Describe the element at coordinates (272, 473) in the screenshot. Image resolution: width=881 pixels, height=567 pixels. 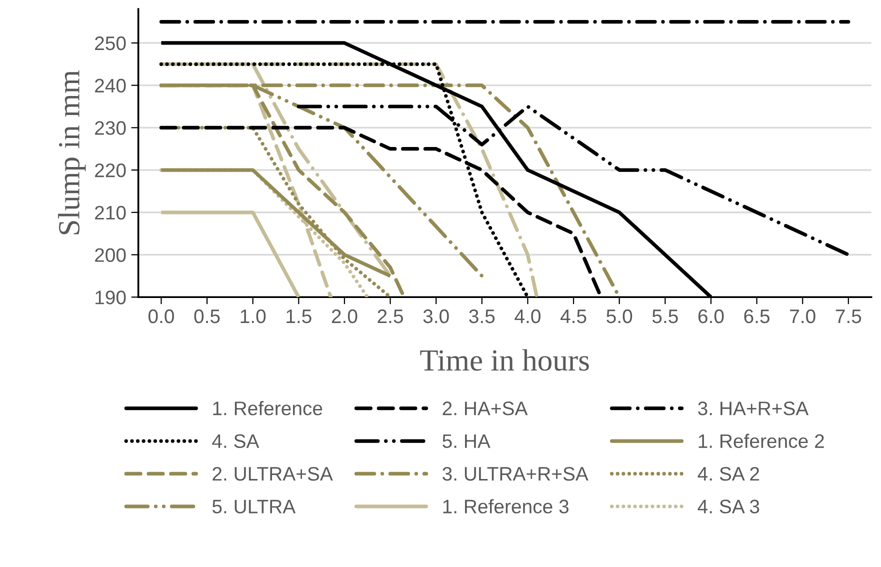
I see `legend-label: 2. ULTRA+SA` at that location.